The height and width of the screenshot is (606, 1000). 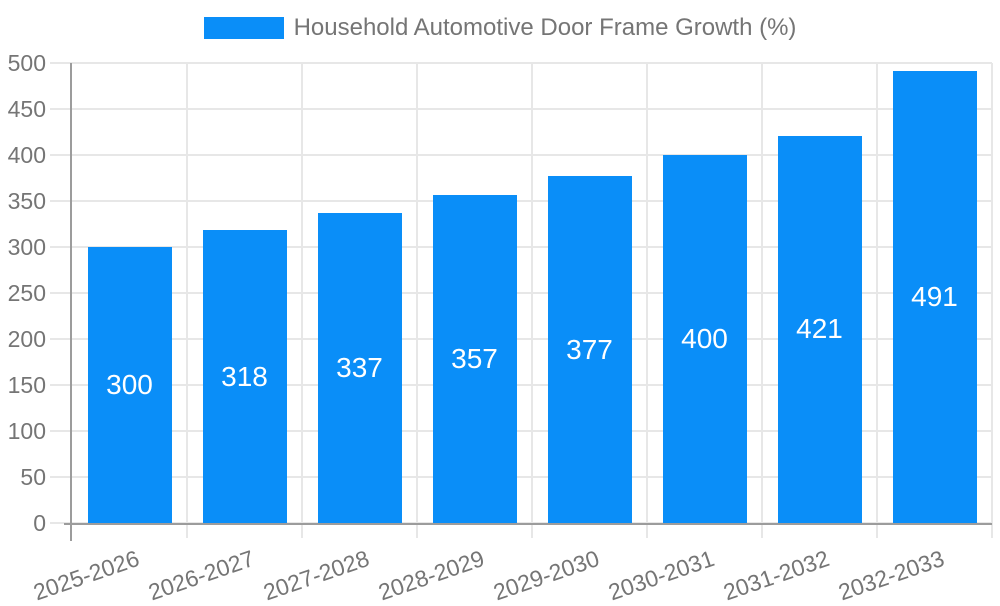 I want to click on x-tick-label: 2030-2031, so click(x=660, y=575).